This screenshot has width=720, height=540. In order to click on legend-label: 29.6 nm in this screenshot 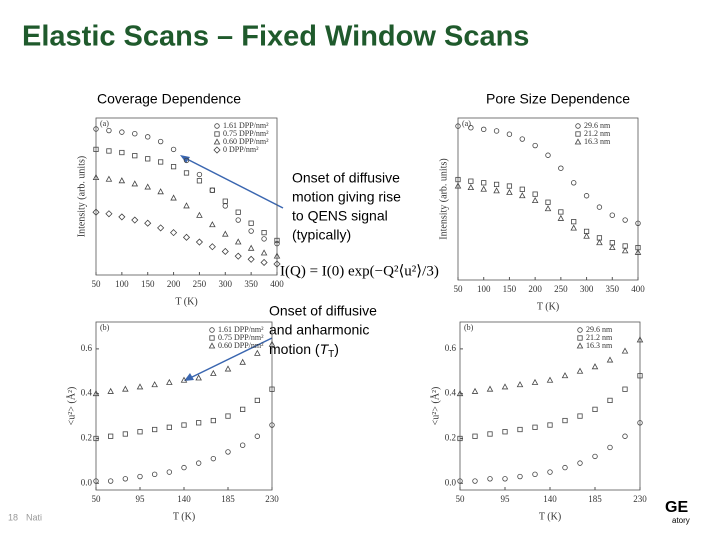, I will do `click(599, 329)`.